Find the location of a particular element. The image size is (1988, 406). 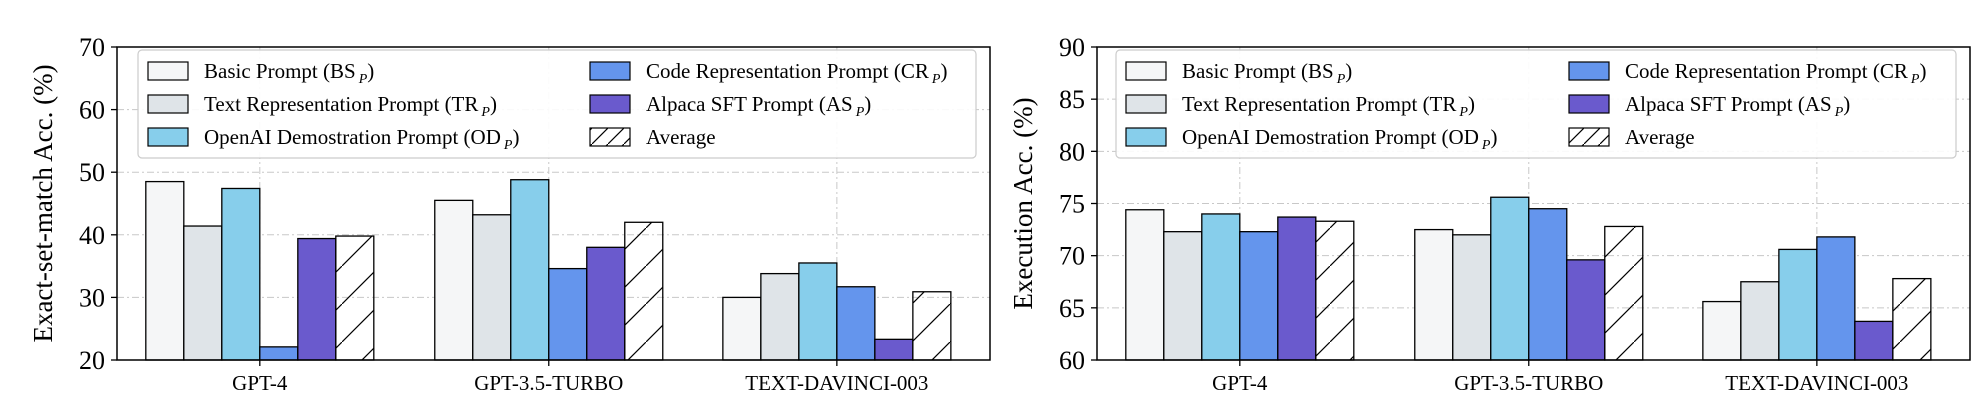

y-axis-label: Exact-set-match Acc. (%) is located at coordinates (43, 203).